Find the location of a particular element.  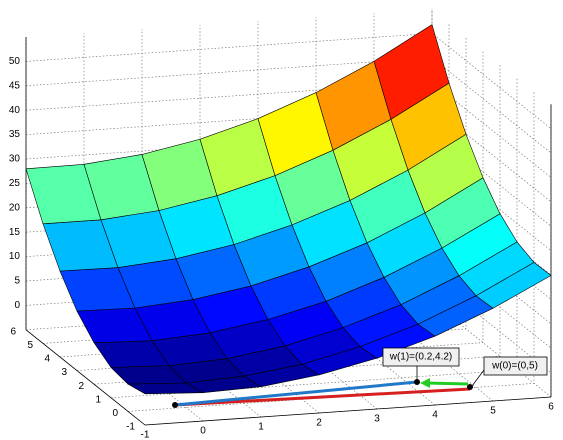

arrow-head is located at coordinates (425, 383).